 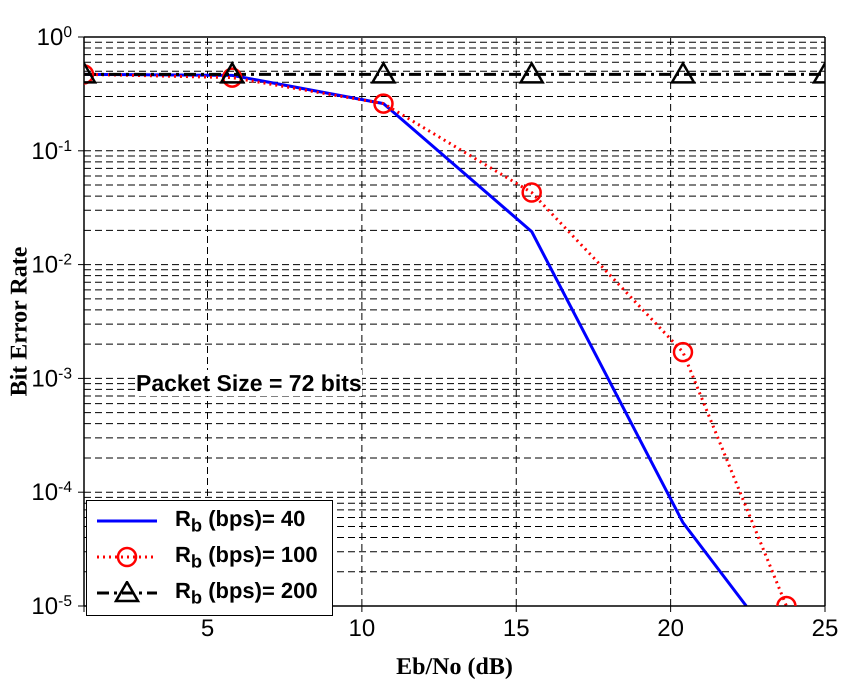 What do you see at coordinates (246, 593) in the screenshot?
I see `legend-label: R$_{b}$ (bps)= 200` at bounding box center [246, 593].